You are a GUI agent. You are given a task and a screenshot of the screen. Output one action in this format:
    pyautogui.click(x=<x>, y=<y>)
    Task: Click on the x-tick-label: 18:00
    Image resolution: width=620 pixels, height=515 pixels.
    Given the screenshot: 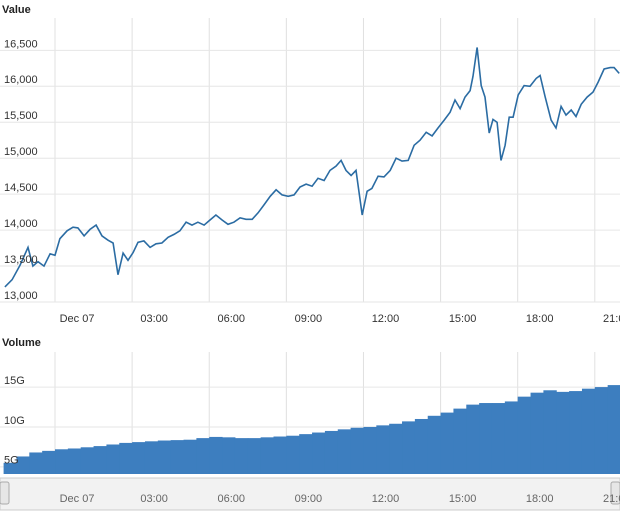 What is the action you would take?
    pyautogui.click(x=540, y=319)
    